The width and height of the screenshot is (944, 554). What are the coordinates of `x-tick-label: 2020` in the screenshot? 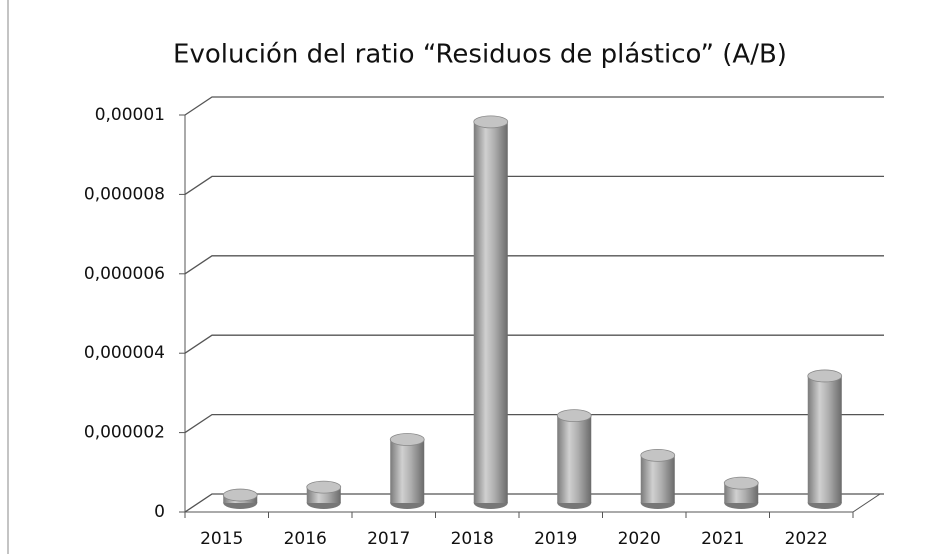 It's located at (639, 539).